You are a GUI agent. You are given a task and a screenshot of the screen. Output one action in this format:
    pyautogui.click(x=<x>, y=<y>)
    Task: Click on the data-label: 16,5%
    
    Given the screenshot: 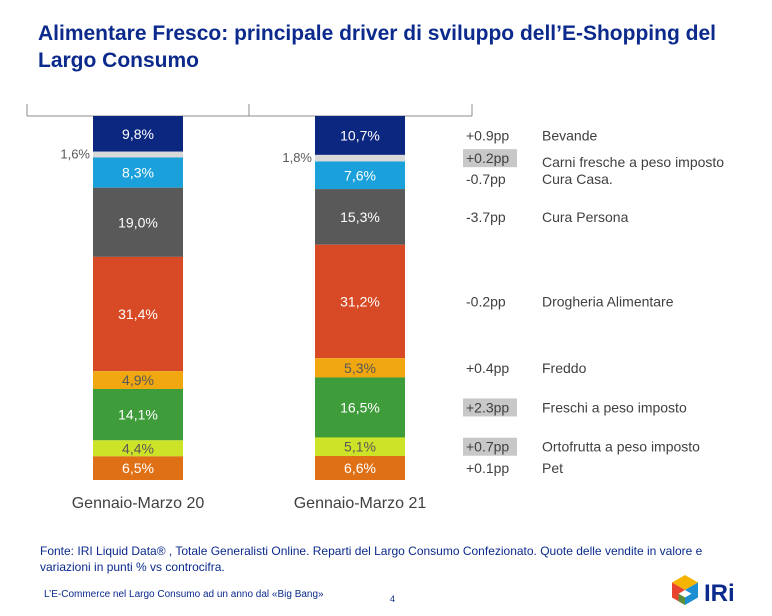 What is the action you would take?
    pyautogui.click(x=360, y=407)
    